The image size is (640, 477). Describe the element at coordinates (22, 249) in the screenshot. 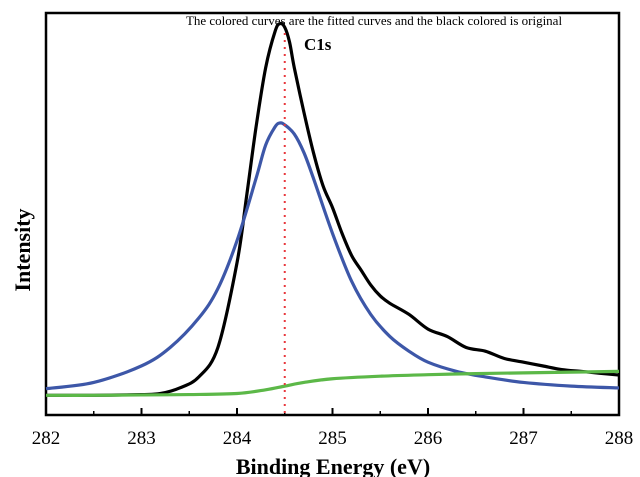

I see `y-axis-title: Intensity` at that location.